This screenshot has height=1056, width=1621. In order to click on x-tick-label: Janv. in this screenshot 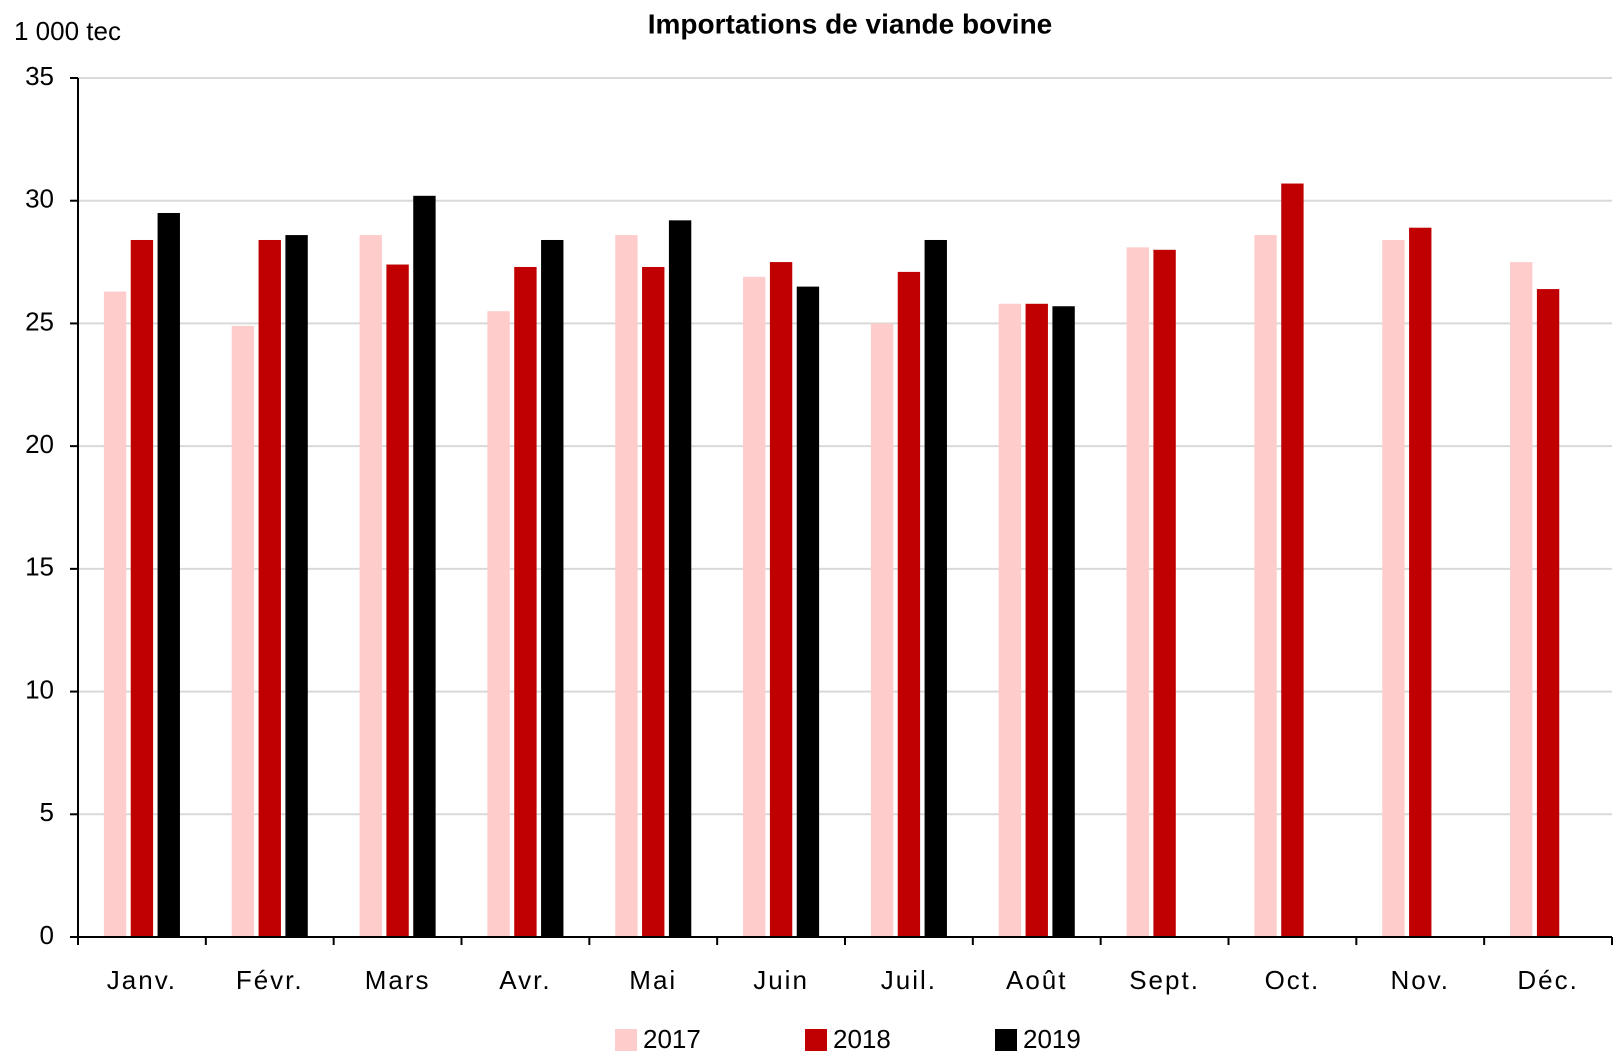, I will do `click(142, 980)`.